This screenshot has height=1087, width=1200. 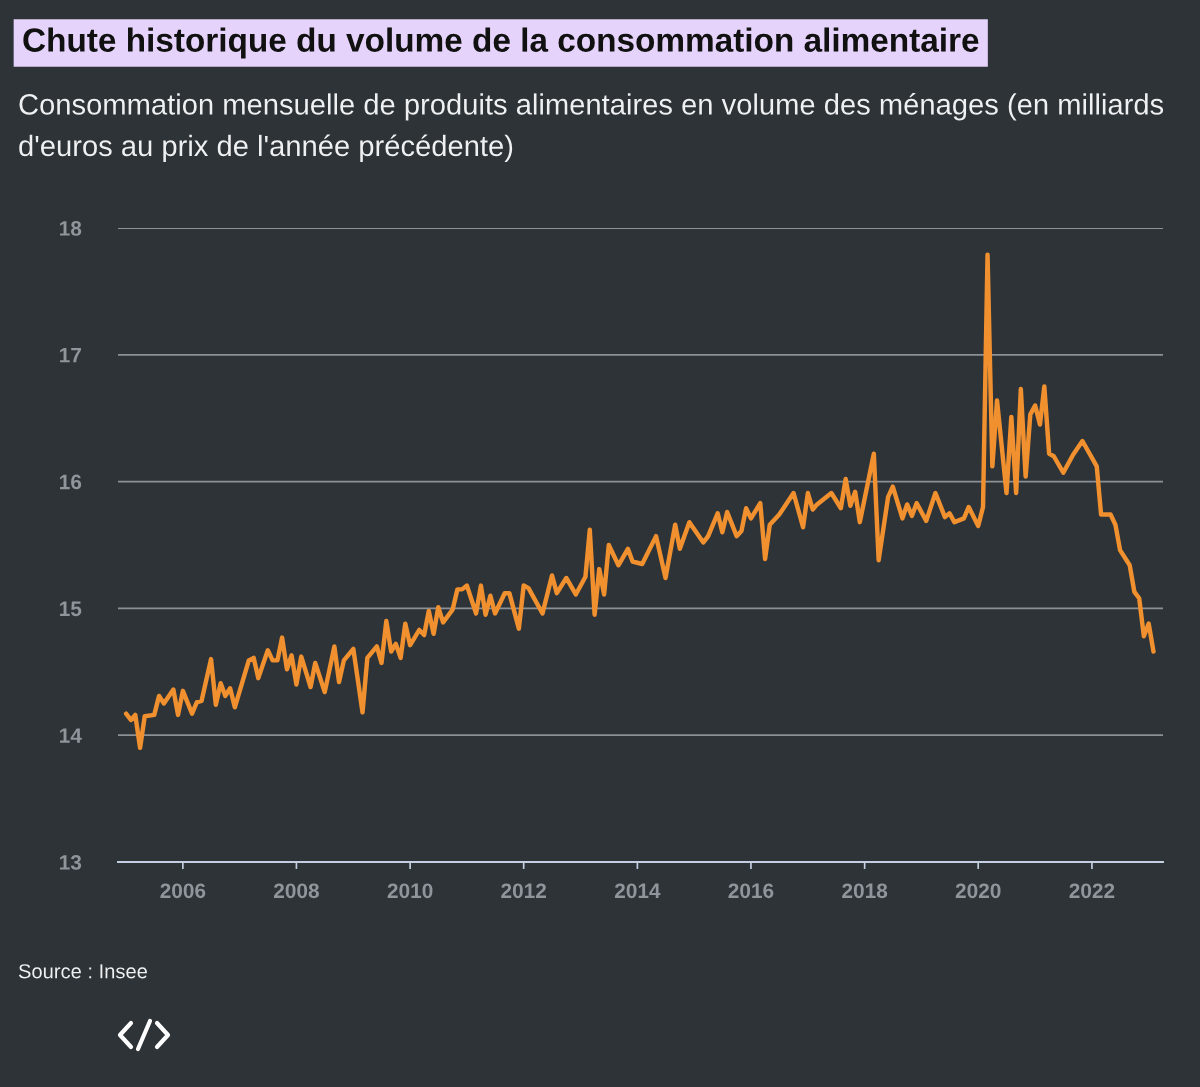 I want to click on x-tick-label: 2018, so click(x=865, y=891).